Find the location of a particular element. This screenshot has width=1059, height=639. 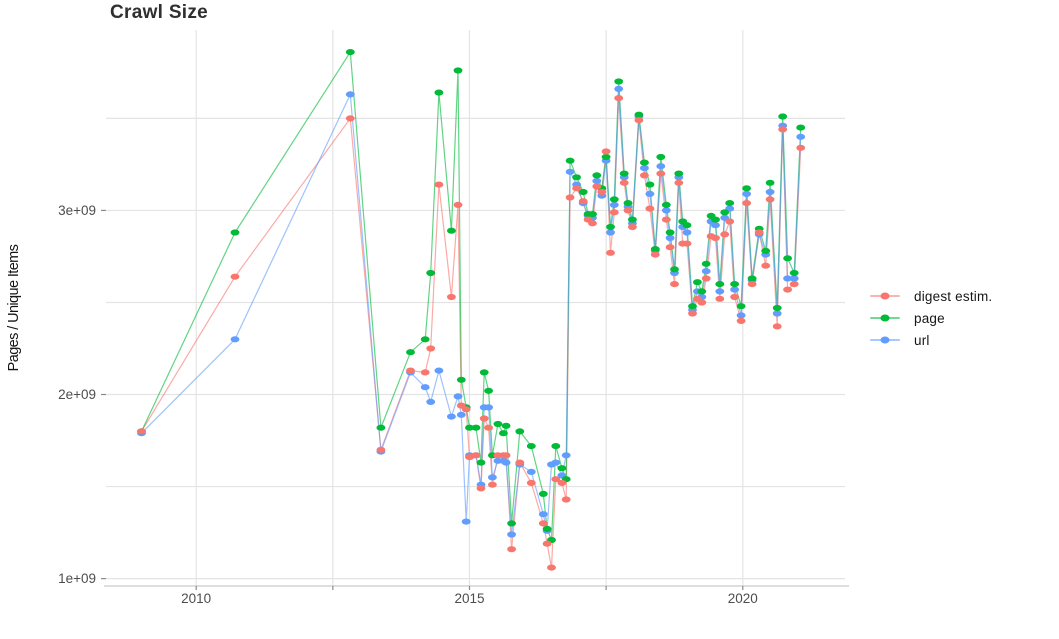

legend-item-page: page is located at coordinates (930, 318).